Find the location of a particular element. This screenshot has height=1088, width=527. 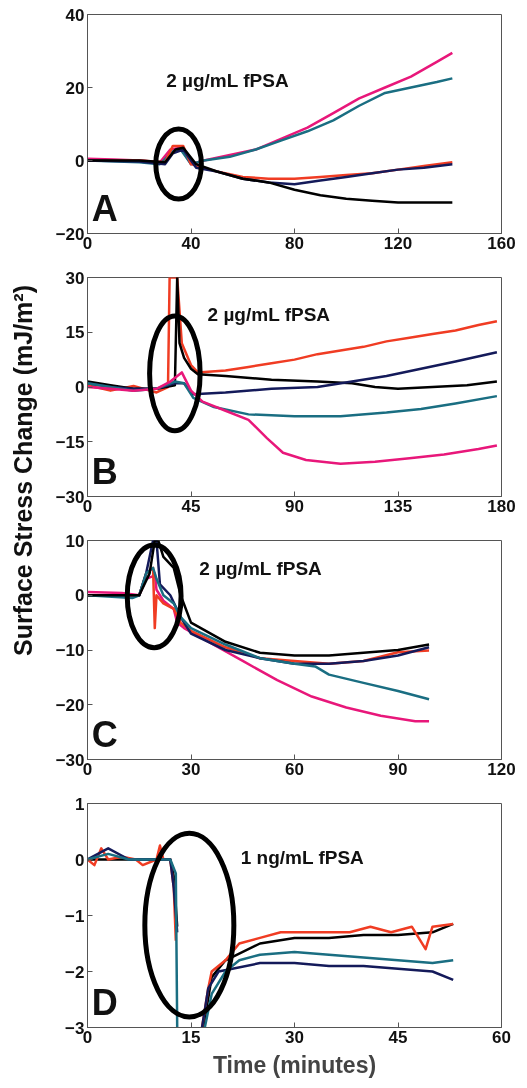

x-tick-label: 40 is located at coordinates (191, 243).